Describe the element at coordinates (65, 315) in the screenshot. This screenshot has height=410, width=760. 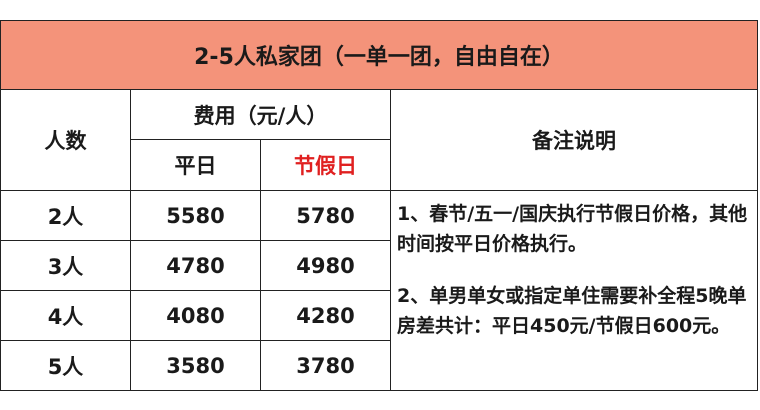
I see `cell-people: 4人` at that location.